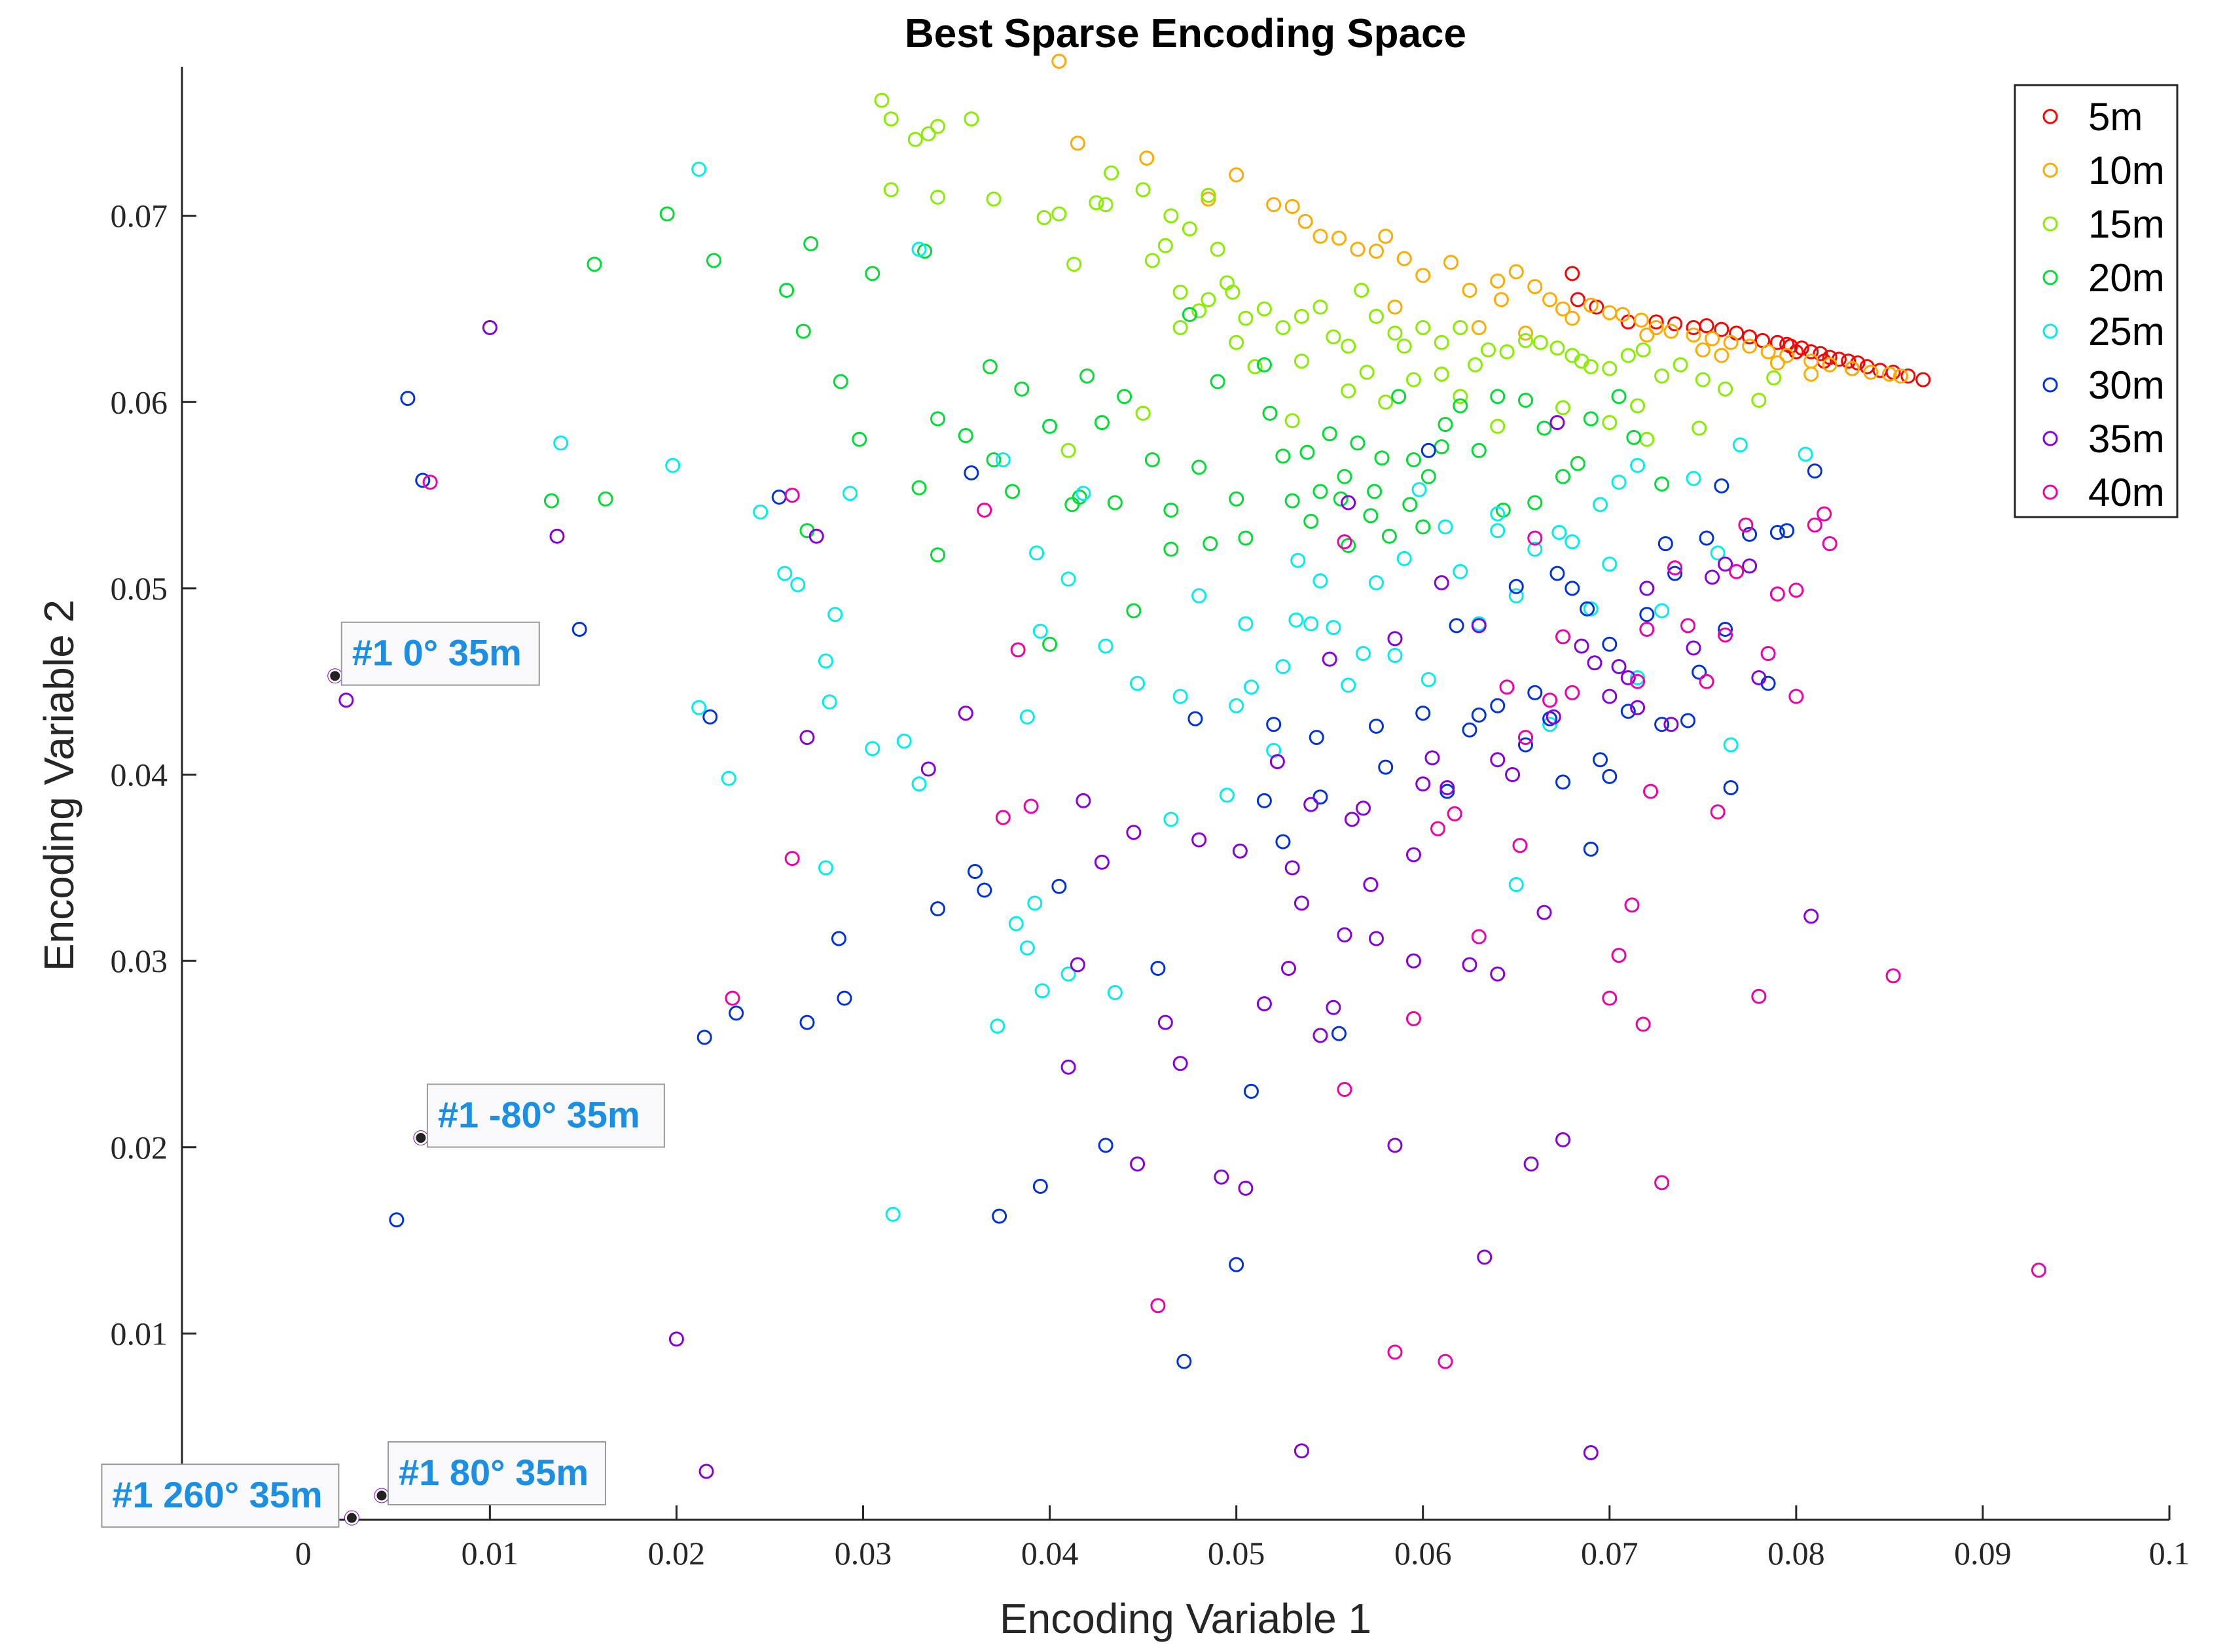 Image resolution: width=2227 pixels, height=1652 pixels. I want to click on y-axis-label: Encoding Variable 2, so click(58, 785).